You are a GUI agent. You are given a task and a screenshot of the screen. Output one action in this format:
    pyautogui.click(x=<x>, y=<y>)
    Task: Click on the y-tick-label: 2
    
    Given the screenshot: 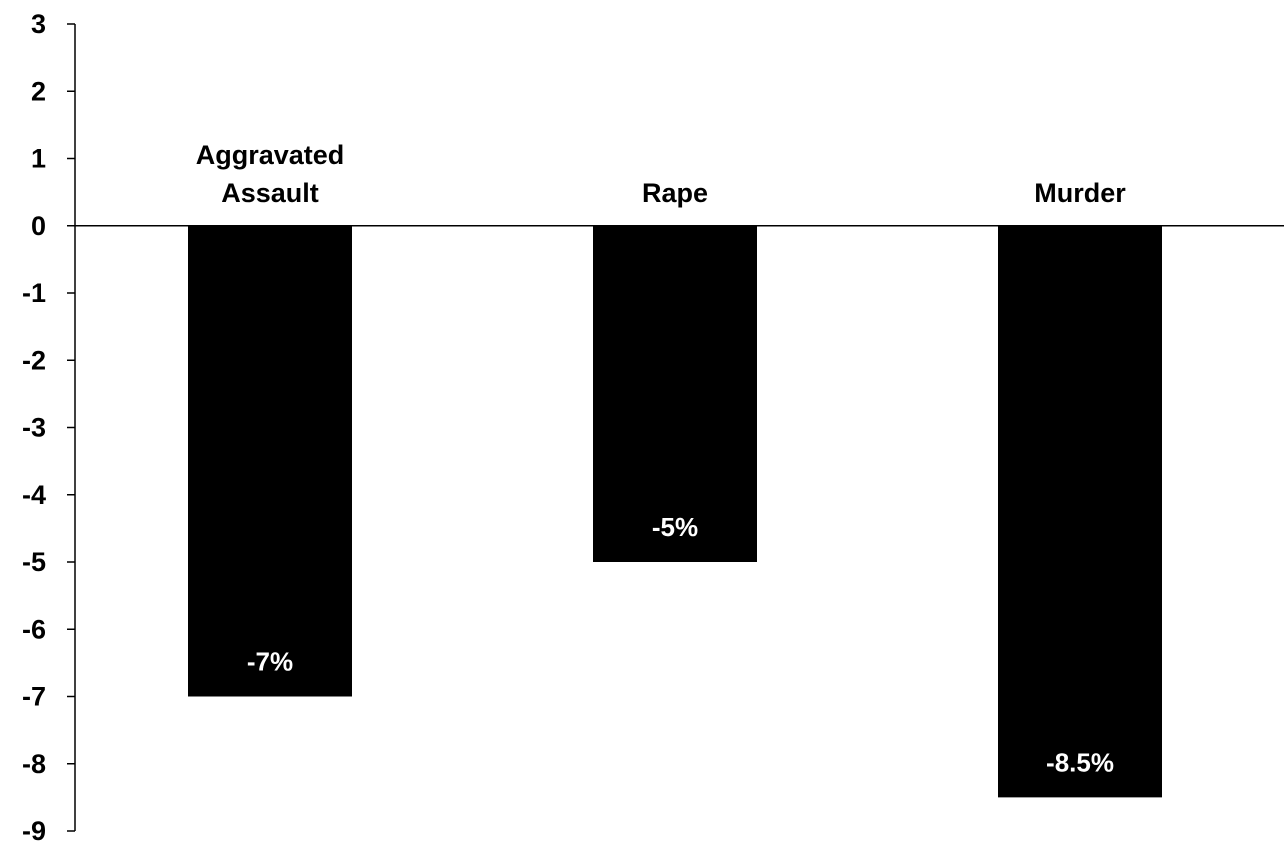 What is the action you would take?
    pyautogui.click(x=38, y=91)
    